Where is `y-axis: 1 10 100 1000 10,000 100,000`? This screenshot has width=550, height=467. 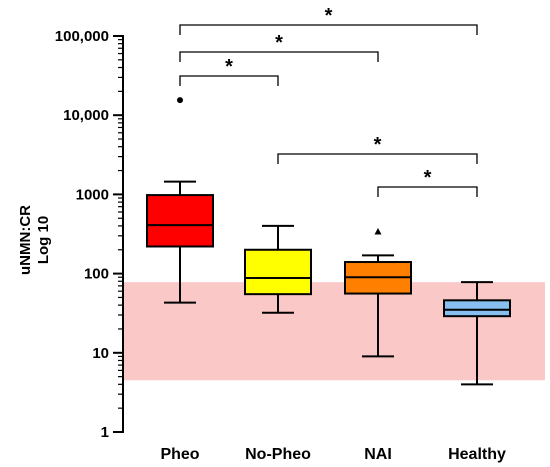
y-axis: 1 10 100 1000 10,000 100,000 is located at coordinates (89, 234).